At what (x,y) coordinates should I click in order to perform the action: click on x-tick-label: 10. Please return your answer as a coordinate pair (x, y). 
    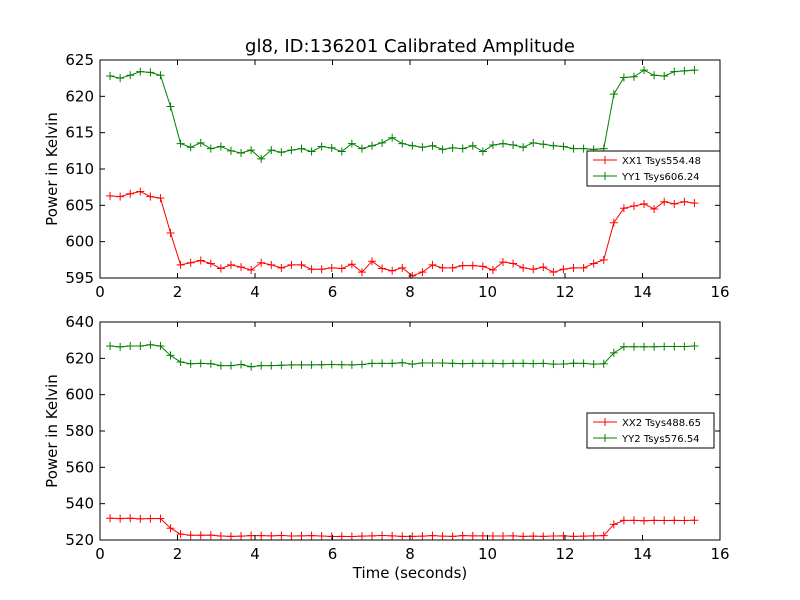
    Looking at the image, I should click on (487, 292).